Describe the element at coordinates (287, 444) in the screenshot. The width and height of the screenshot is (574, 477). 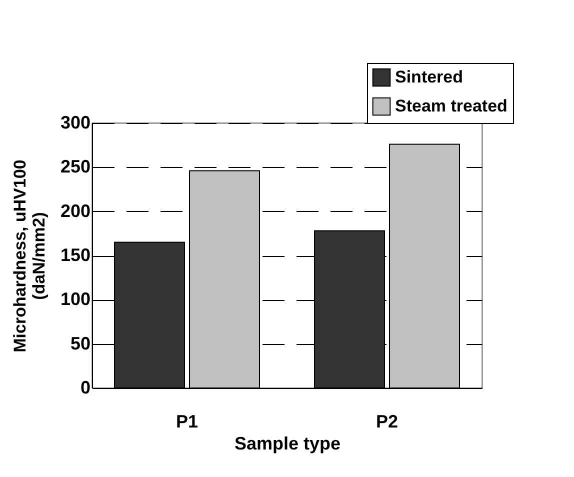
I see `x-axis-title: Sample type` at that location.